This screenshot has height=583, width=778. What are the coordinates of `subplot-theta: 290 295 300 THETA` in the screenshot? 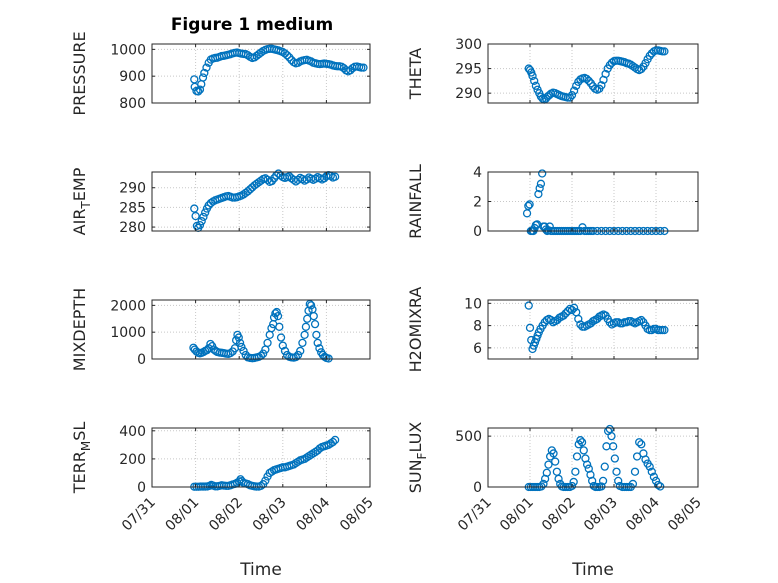 It's located at (552, 70).